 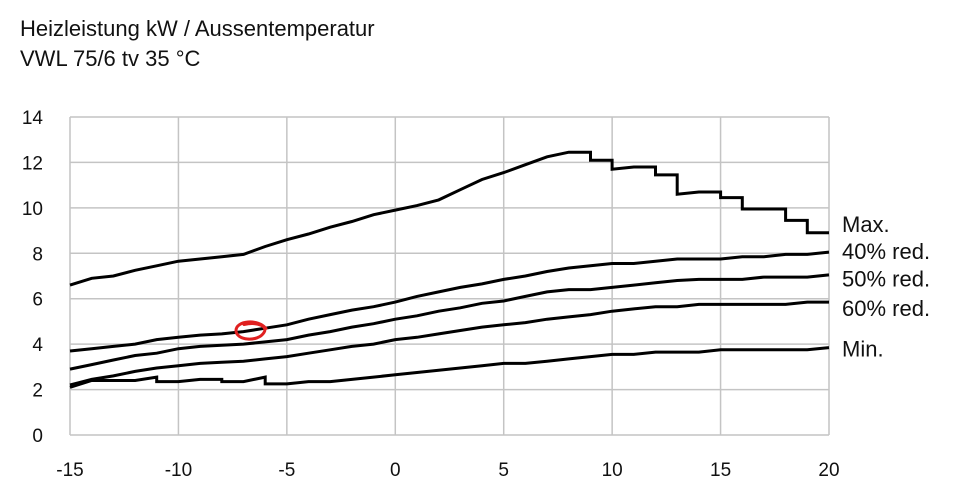 I want to click on y-tick-label: 2, so click(x=37, y=391).